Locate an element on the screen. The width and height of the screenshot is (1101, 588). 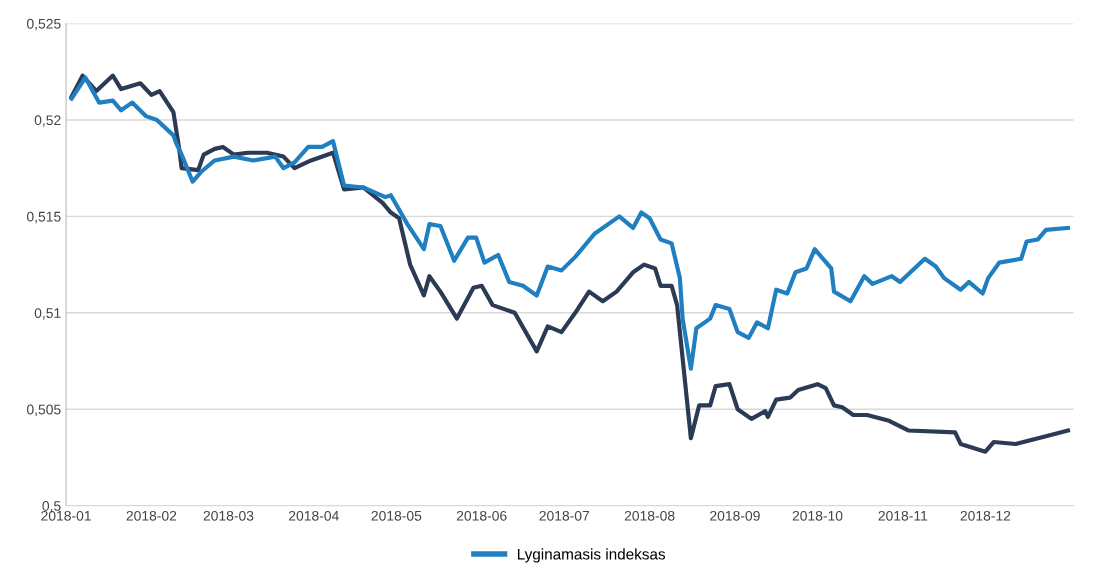
x-tick-label: 2018-08 is located at coordinates (649, 515).